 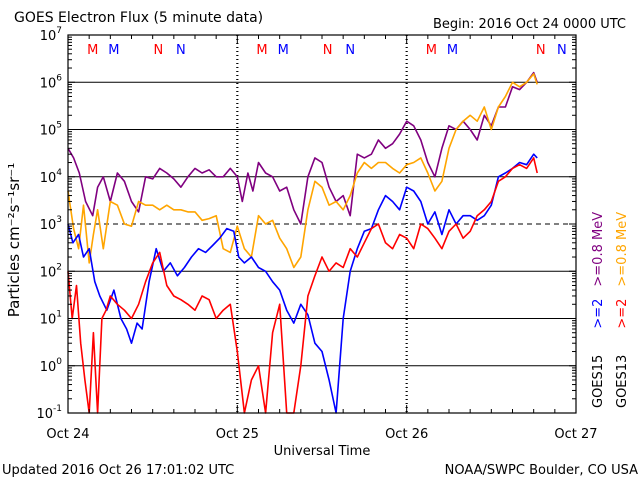 I want to click on legend-column: GOES13 >=2 >=0.8 MeV, so click(x=622, y=310).